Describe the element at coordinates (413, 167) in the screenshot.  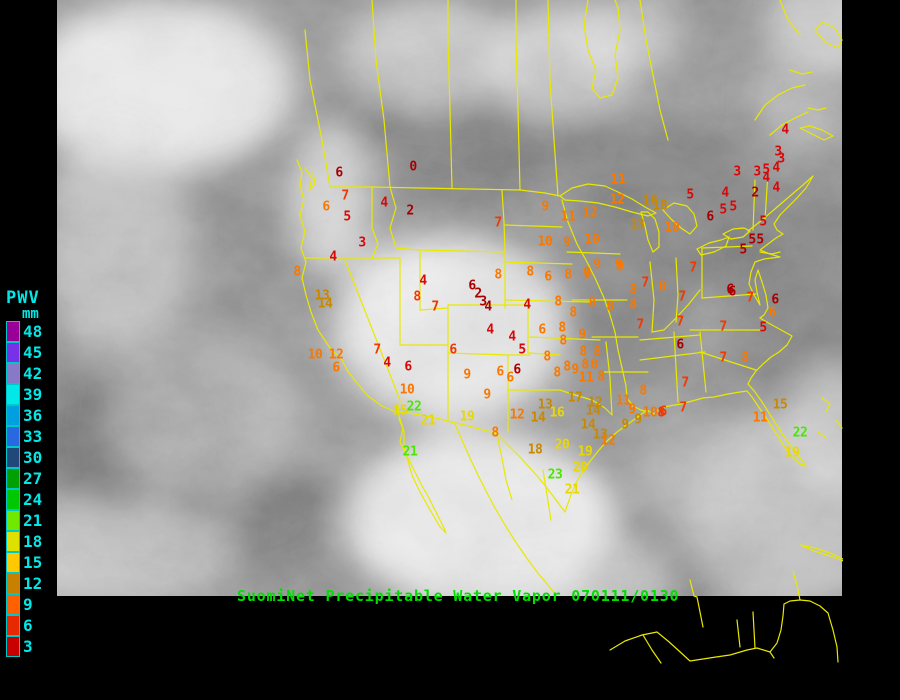
I see `station-value: 0` at that location.